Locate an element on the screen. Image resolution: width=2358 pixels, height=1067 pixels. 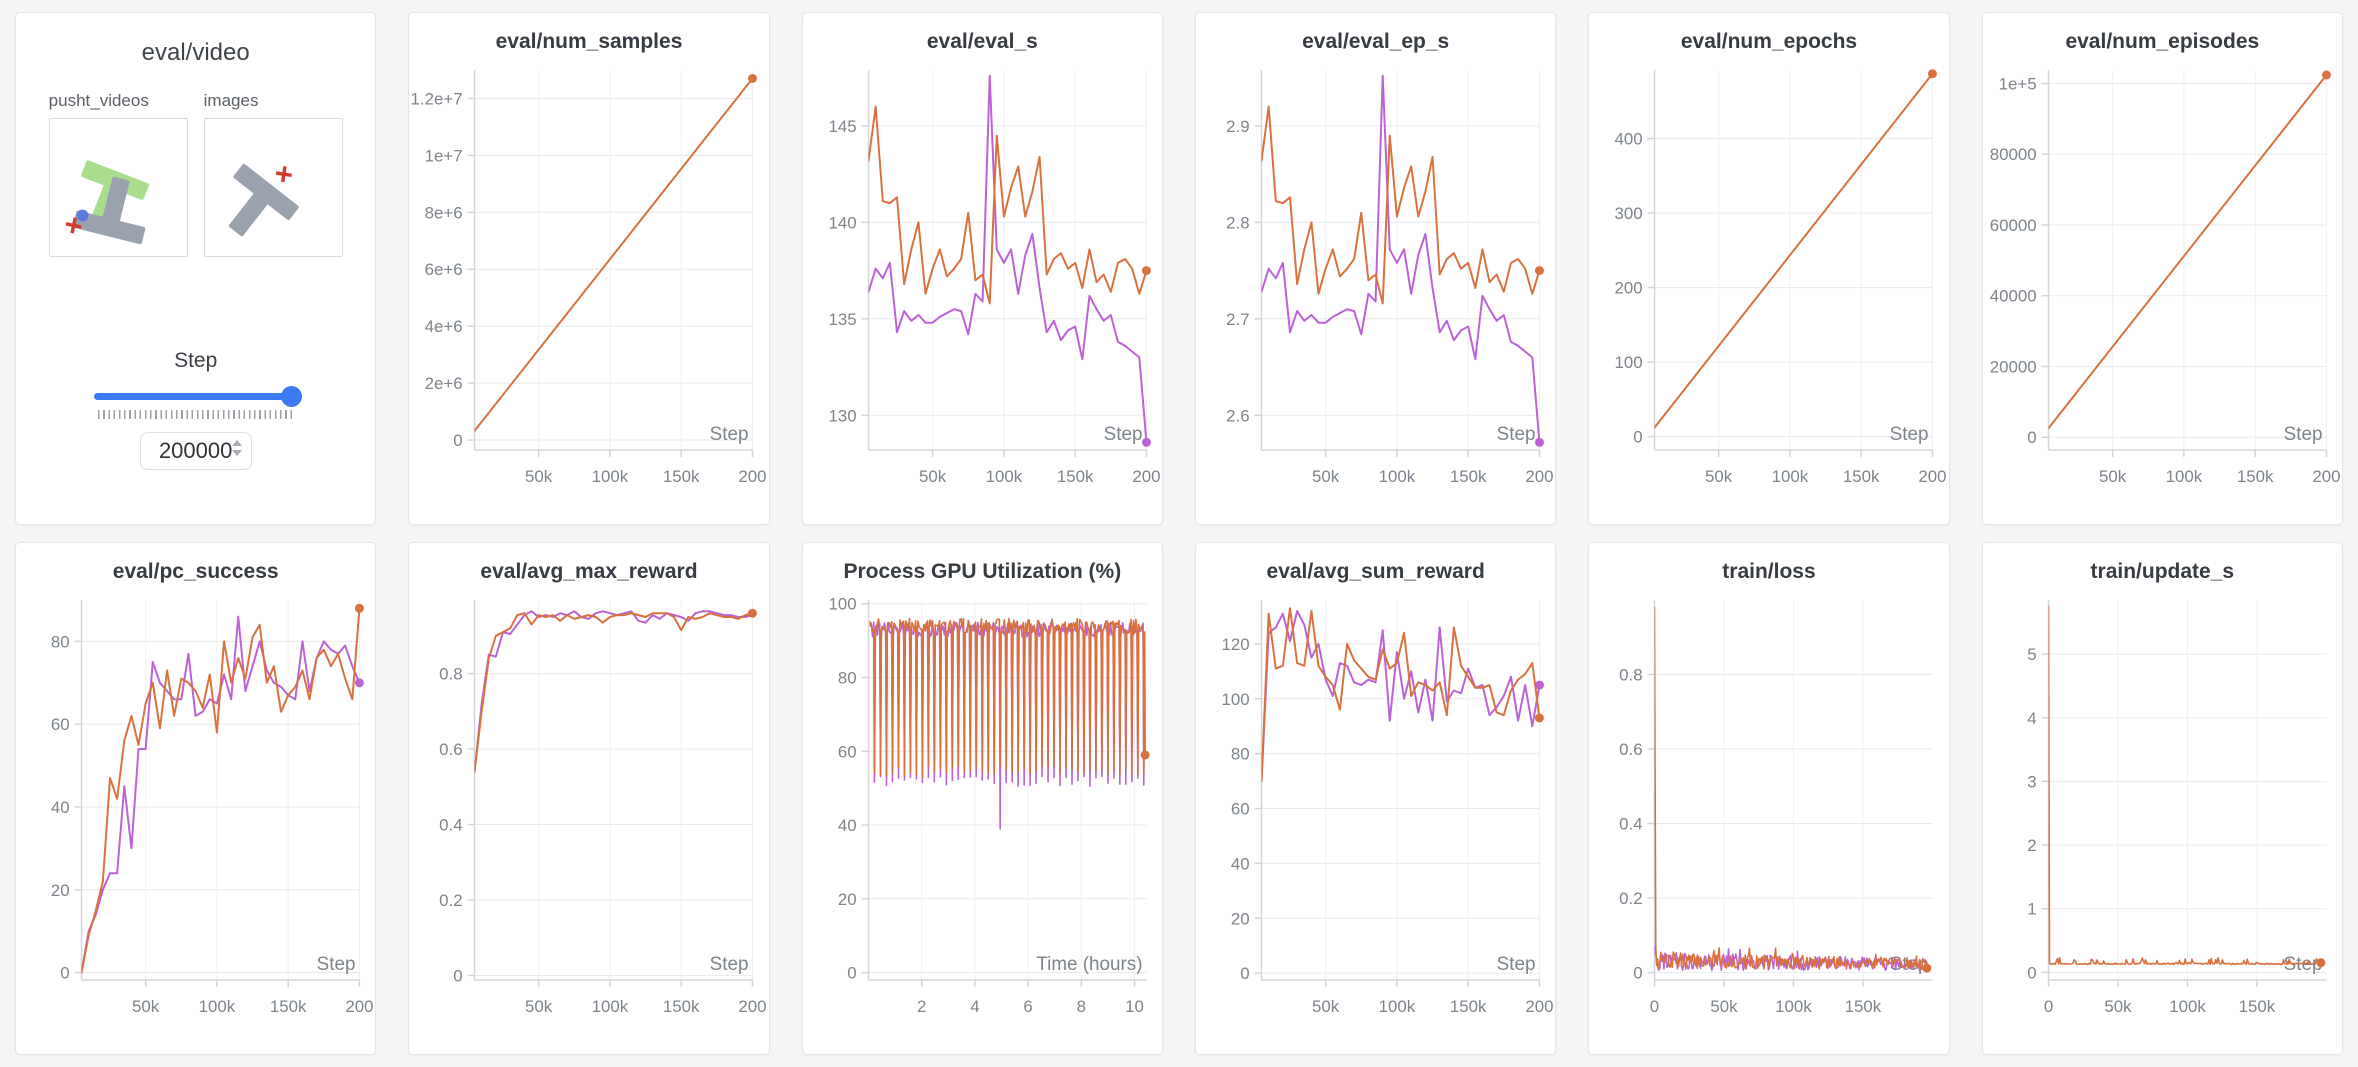
svg-text: 1e+7 is located at coordinates (444, 155).